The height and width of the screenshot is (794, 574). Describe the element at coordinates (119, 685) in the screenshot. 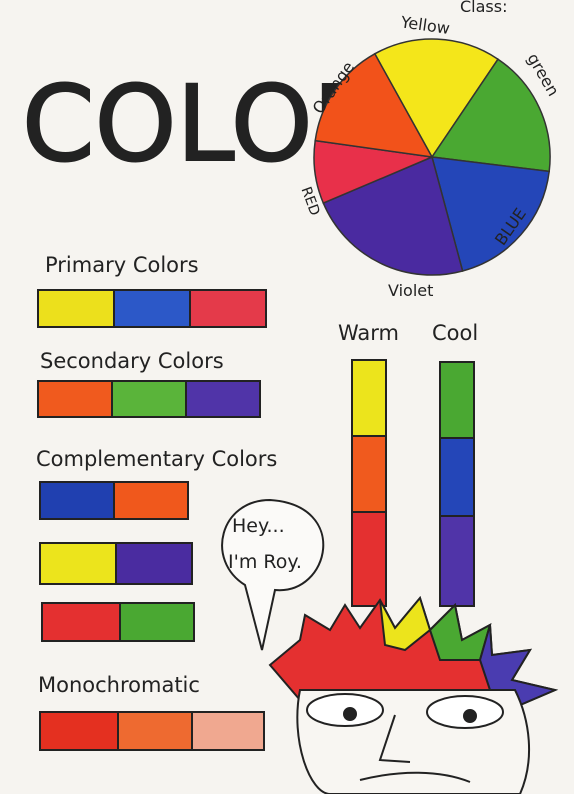

I see `section-label: Monochromatic` at that location.